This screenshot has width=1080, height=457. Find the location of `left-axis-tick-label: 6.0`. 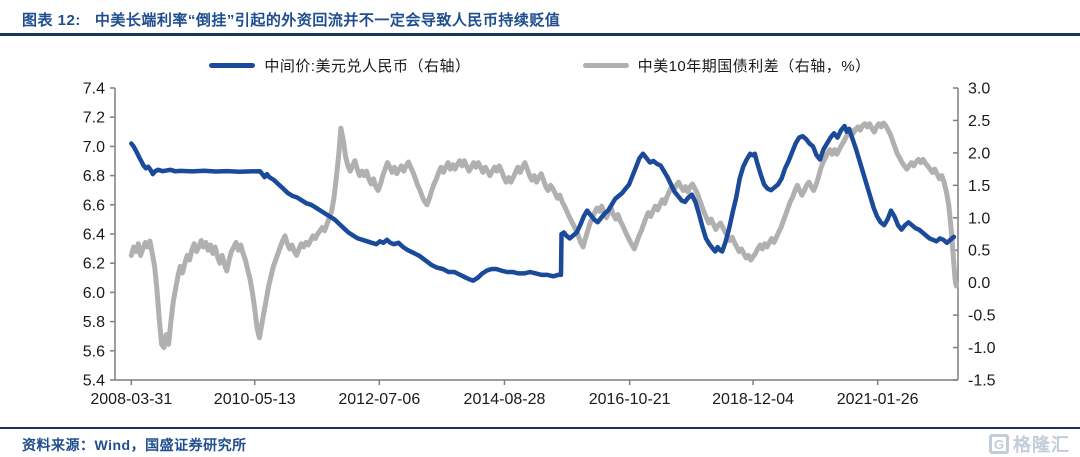

left-axis-tick-label: 6.0 is located at coordinates (94, 293).